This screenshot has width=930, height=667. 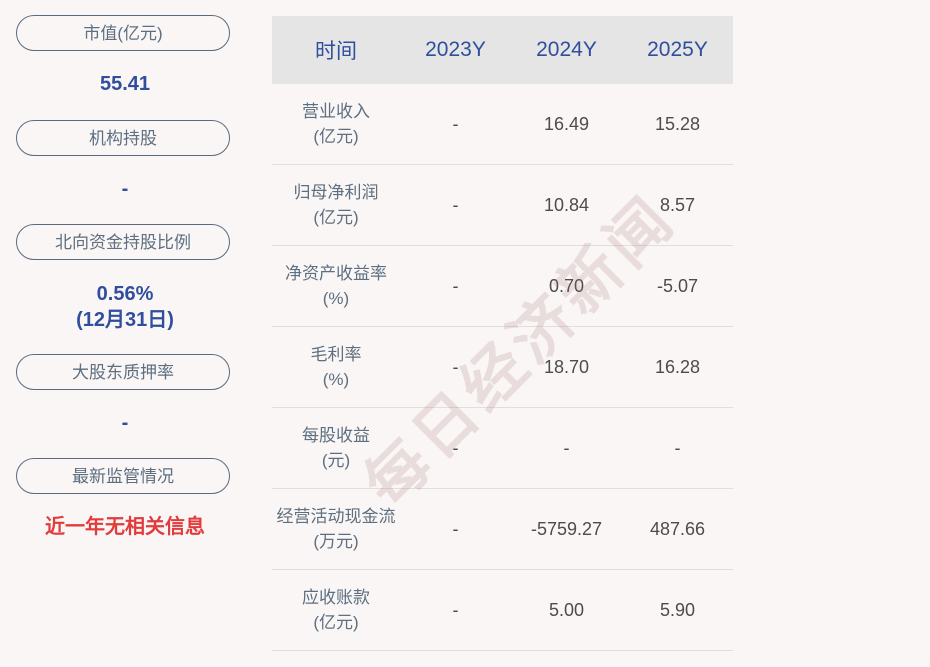 I want to click on row-label: 归母净利润 (亿元), so click(x=336, y=205).